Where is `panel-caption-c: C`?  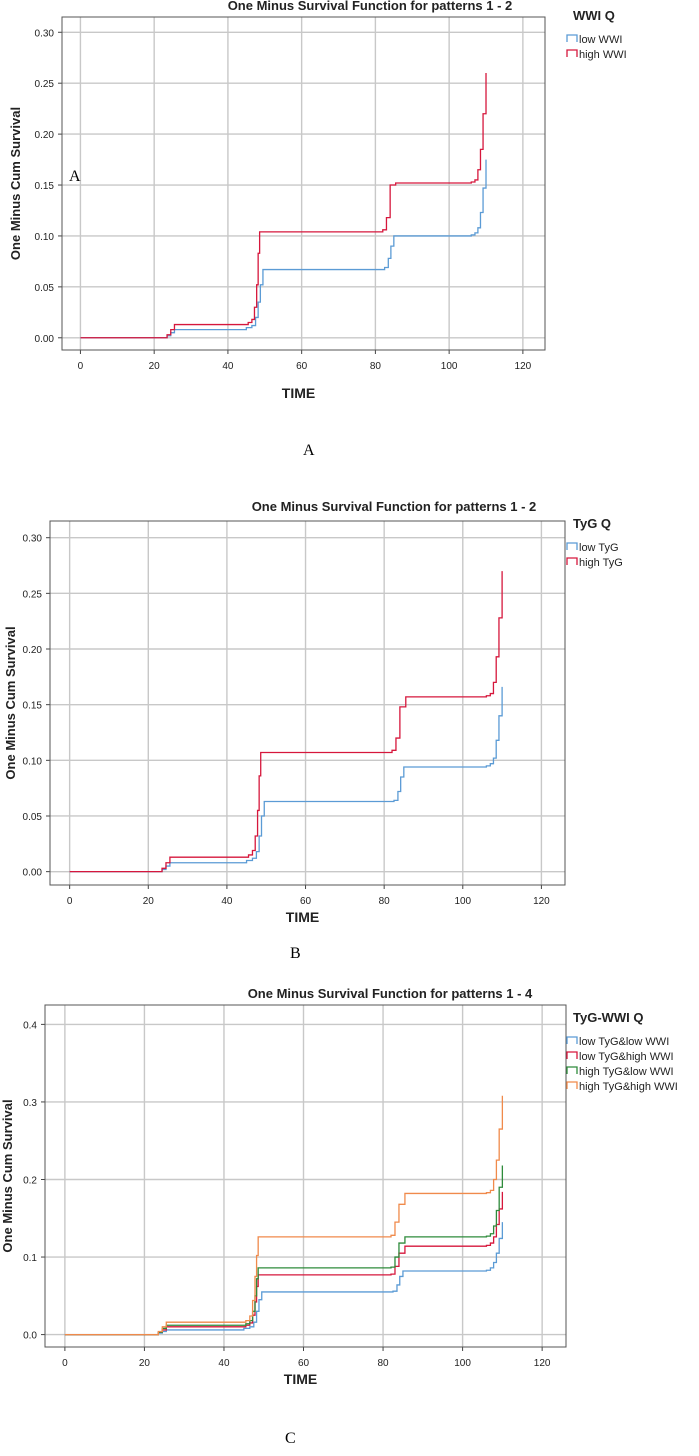 panel-caption-c: C is located at coordinates (290, 1438).